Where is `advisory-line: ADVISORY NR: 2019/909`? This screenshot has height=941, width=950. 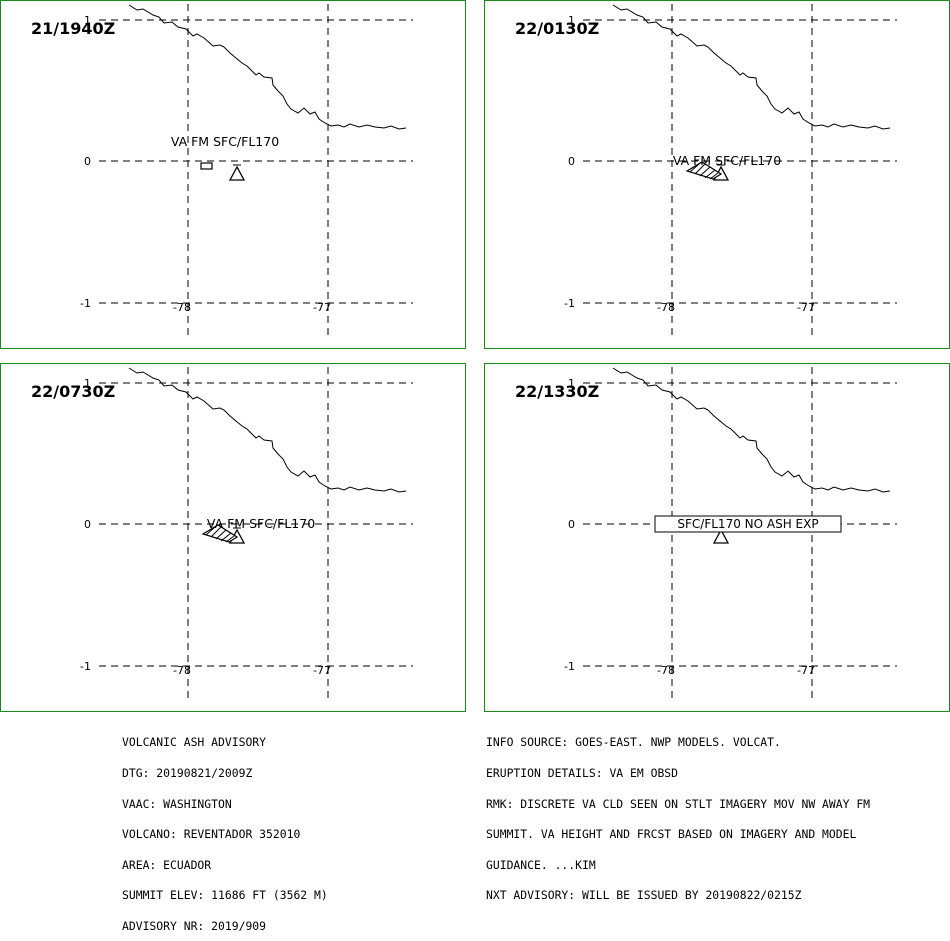
advisory-line: ADVISORY NR: 2019/909 is located at coordinates (194, 925).